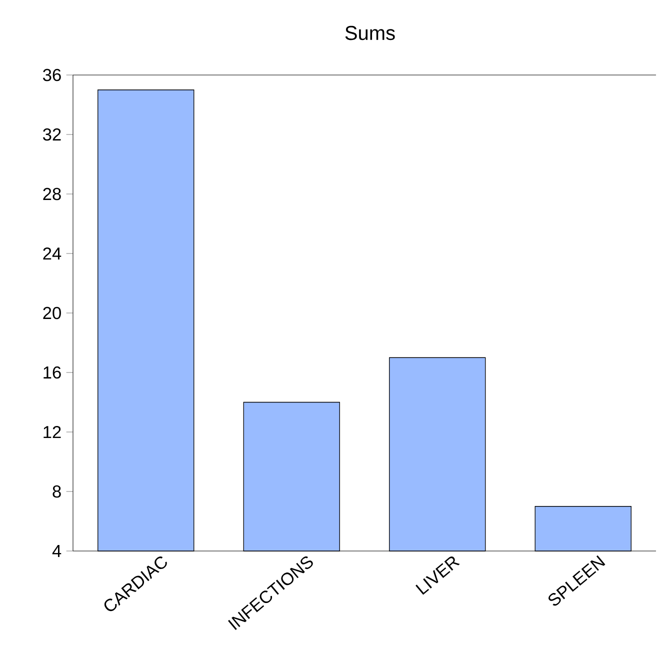 This screenshot has width=658, height=670. I want to click on y-tick-label: 8, so click(56, 491).